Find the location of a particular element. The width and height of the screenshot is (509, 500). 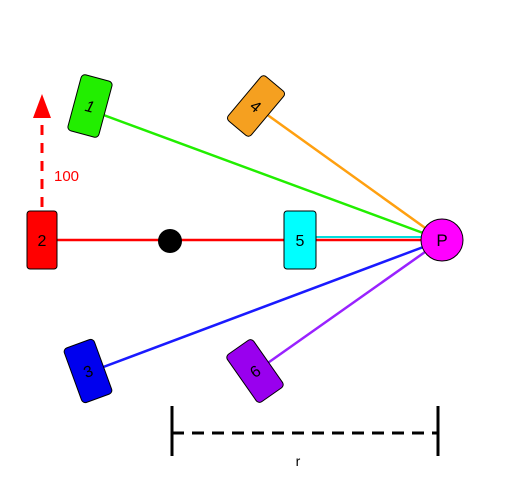

point-p-label: P is located at coordinates (441, 240).